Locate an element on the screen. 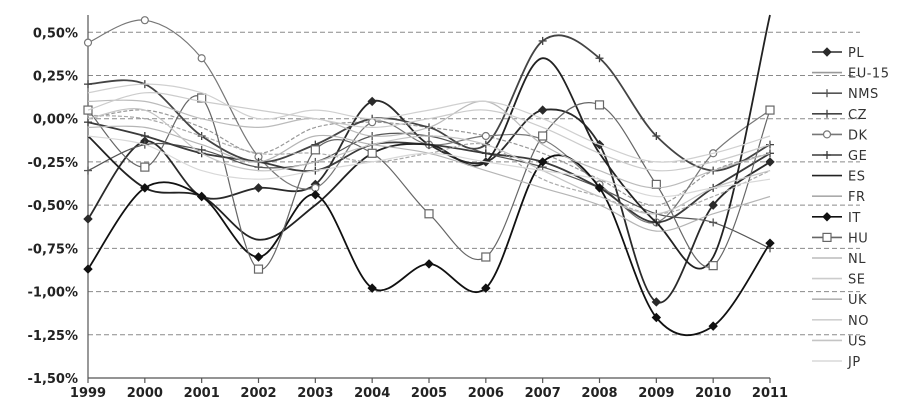 The height and width of the screenshot is (402, 909). series-se is located at coordinates (429, 132).